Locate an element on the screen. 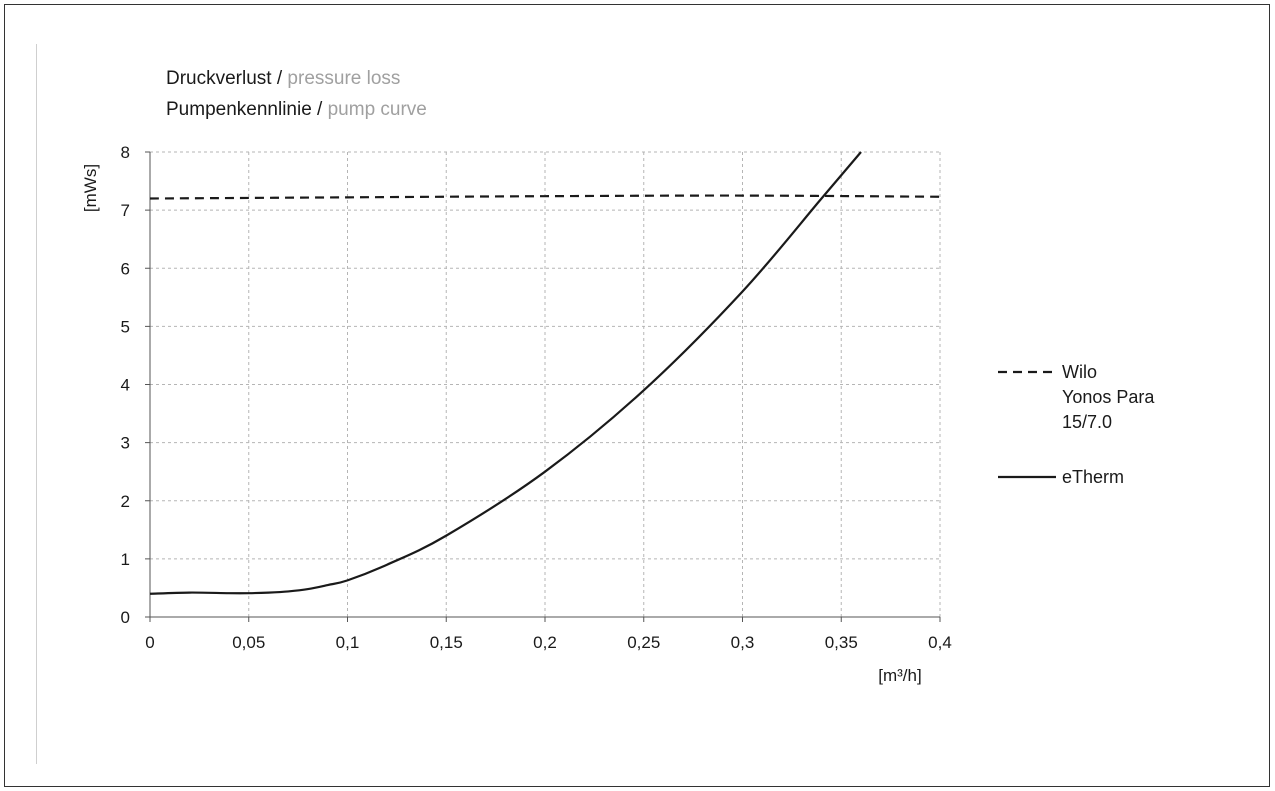  x-tick-label: 0,2 is located at coordinates (545, 642).